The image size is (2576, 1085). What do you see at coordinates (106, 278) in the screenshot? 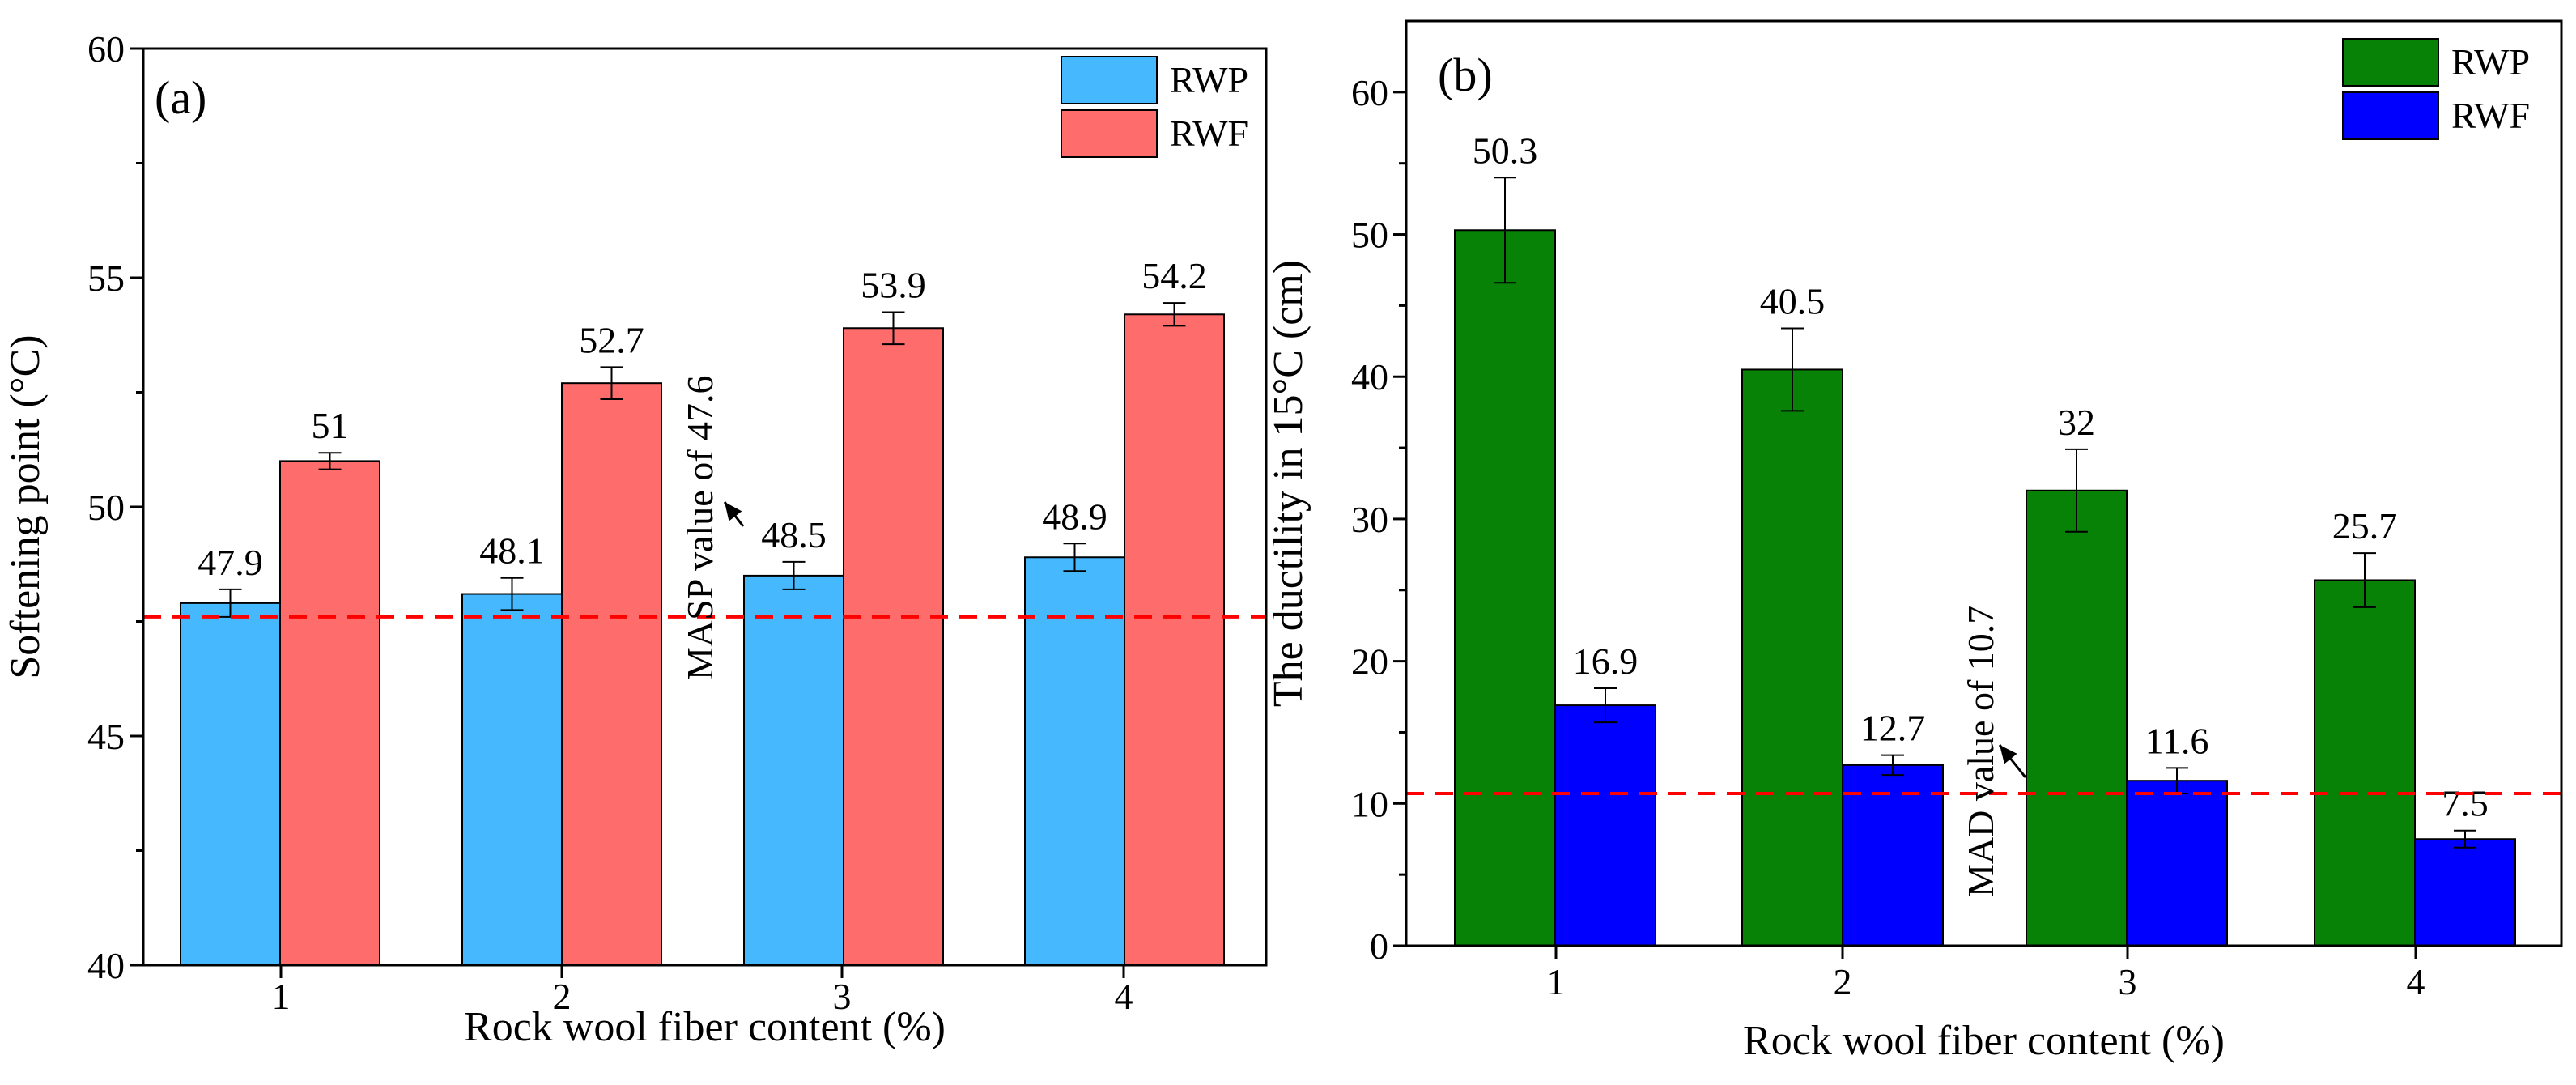
I see `y-tick-label: 55` at bounding box center [106, 278].